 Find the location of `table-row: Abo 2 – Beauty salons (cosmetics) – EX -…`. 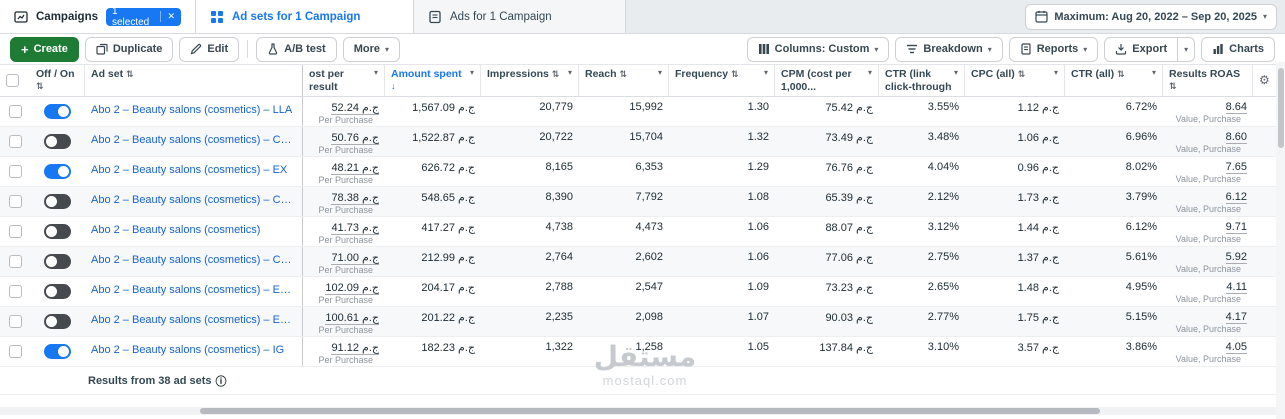

table-row: Abo 2 – Beauty salons (cosmetics) – EX -… is located at coordinates (638, 292).